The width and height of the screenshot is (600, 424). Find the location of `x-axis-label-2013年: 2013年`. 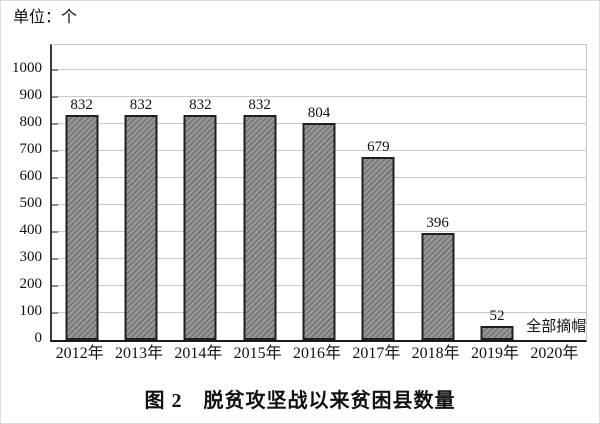

x-axis-label-2013年: 2013年 is located at coordinates (138, 353).